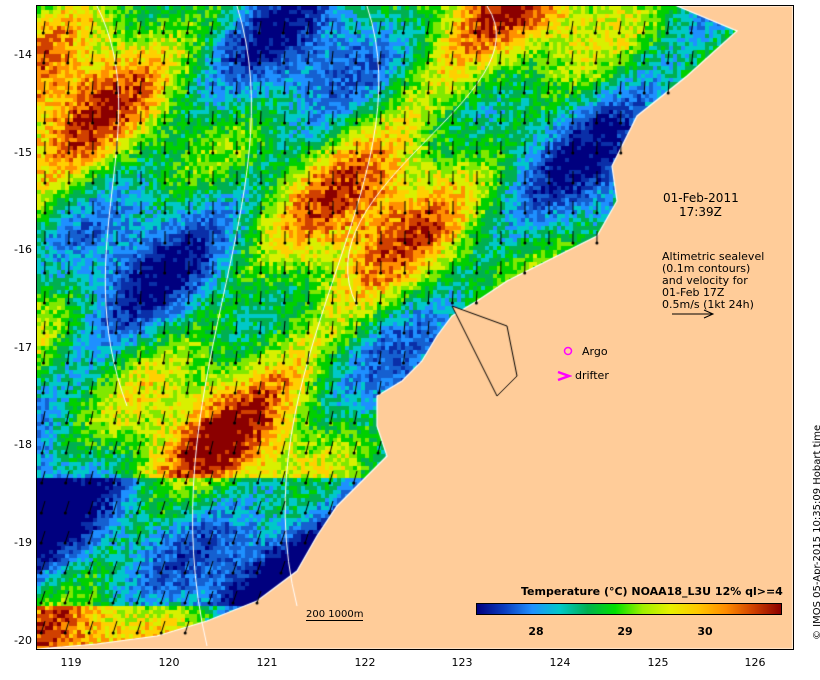 This screenshot has width=820, height=680. Describe the element at coordinates (693, 292) in the screenshot. I see `altimetry-line: 01-Feb 17Z` at that location.